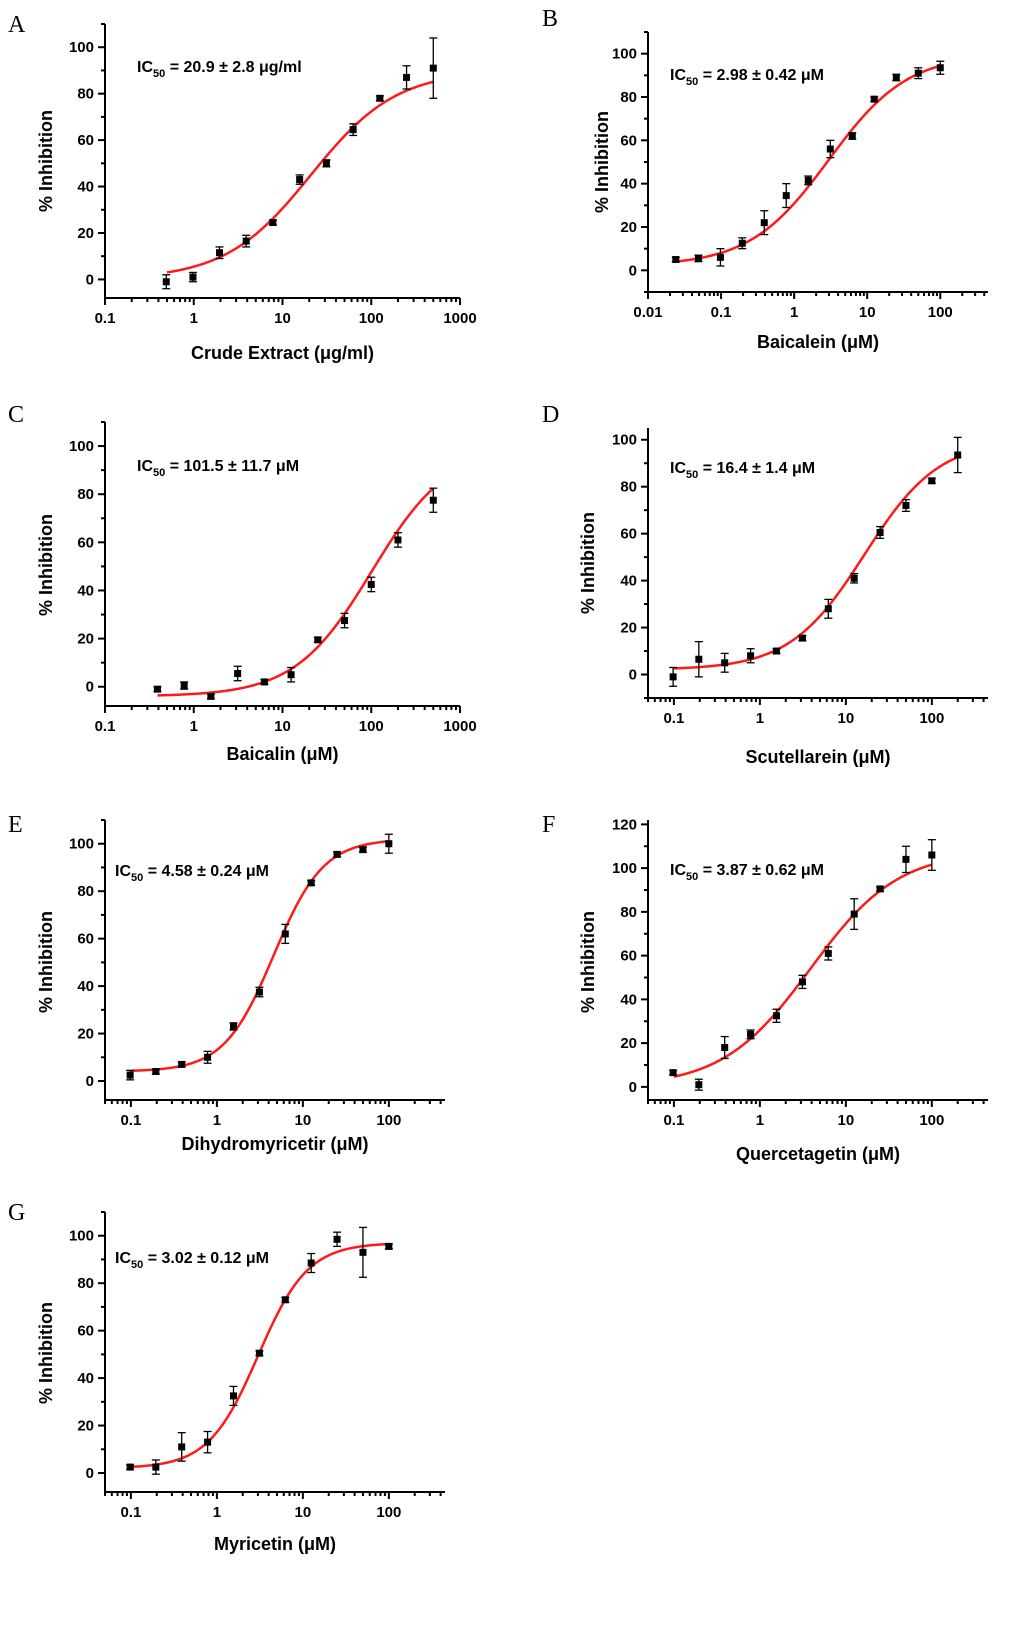 Image resolution: width=1033 pixels, height=1642 pixels. I want to click on panel-letter: A, so click(17, 25).